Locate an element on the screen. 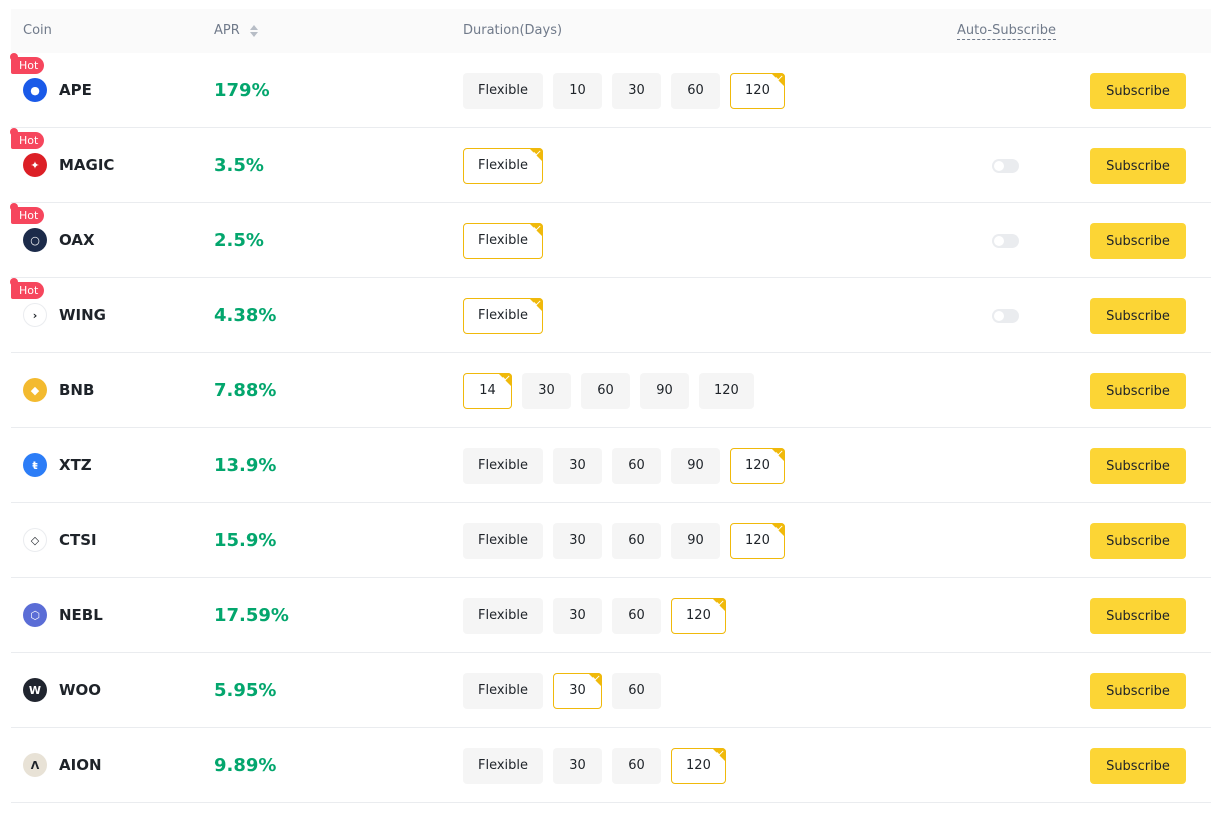  ctsi-icon: ◇ is located at coordinates (35, 540).